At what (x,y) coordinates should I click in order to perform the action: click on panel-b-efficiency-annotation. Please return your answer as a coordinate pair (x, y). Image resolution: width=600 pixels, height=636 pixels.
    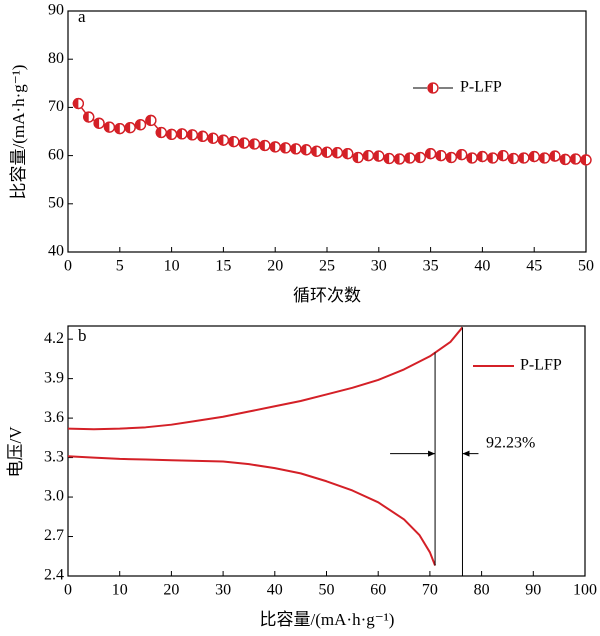
    Looking at the image, I should click on (434, 451).